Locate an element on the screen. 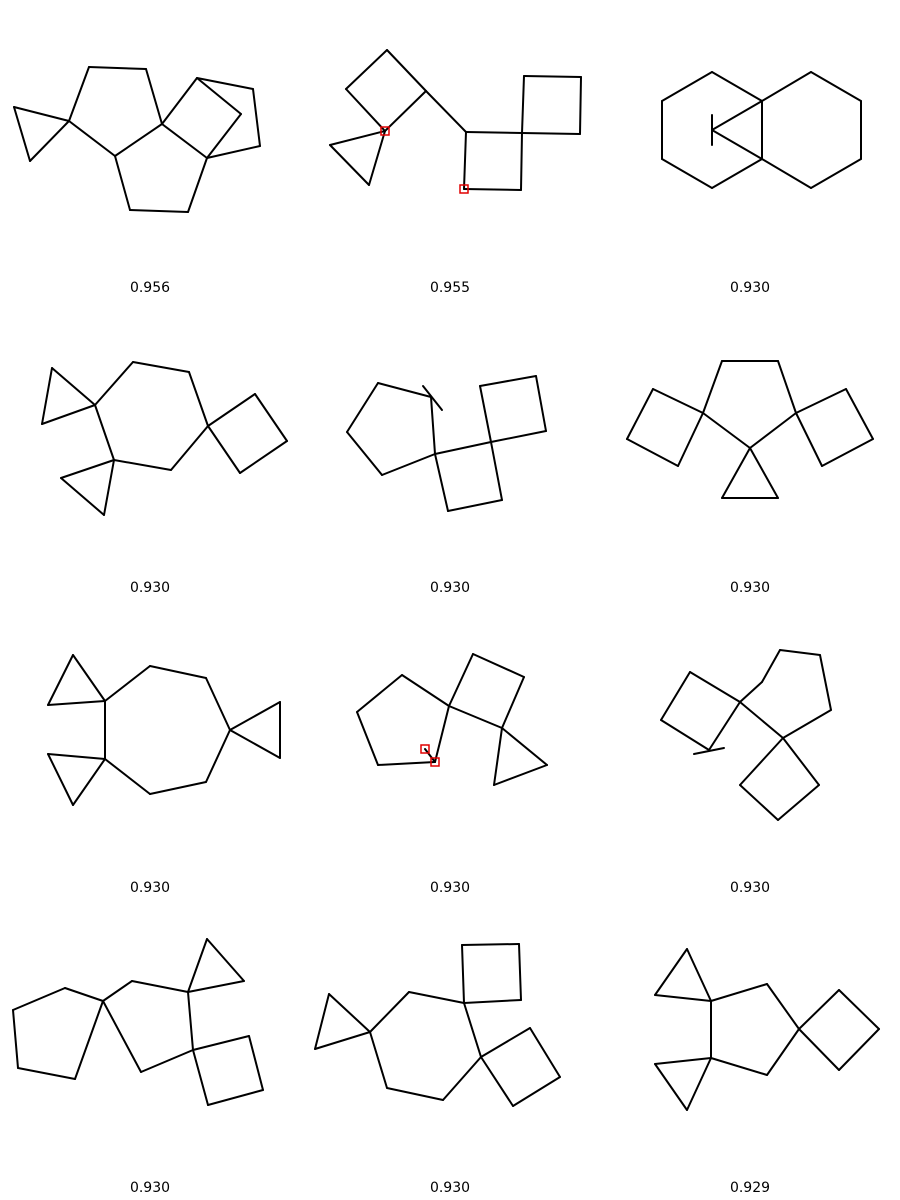 The height and width of the screenshot is (1200, 900). similarity-score: 0.929 is located at coordinates (750, 1188).